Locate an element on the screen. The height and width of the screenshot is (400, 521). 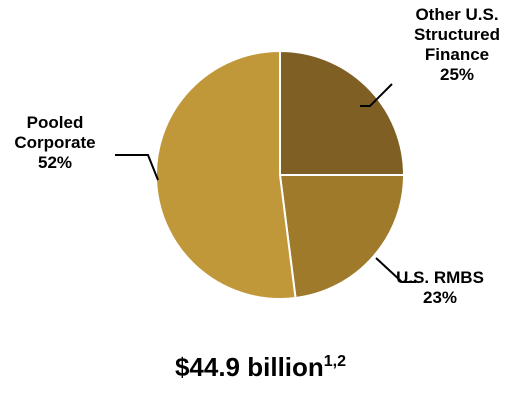
slice-label-line: Corporate is located at coordinates (54, 142).